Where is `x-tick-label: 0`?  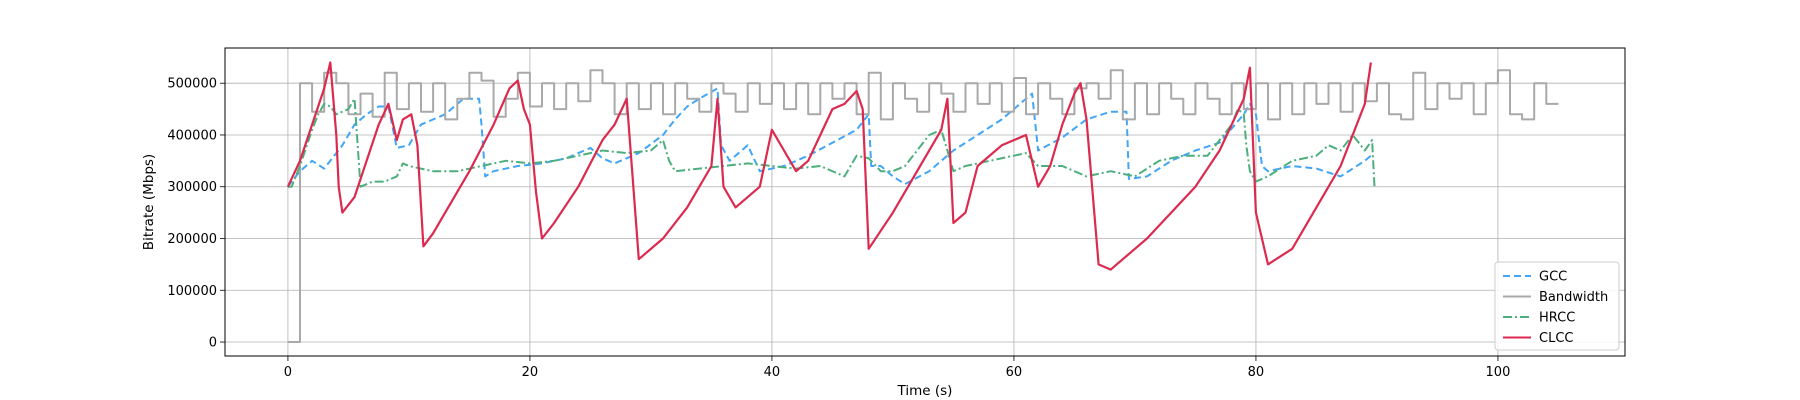
x-tick-label: 0 is located at coordinates (288, 372).